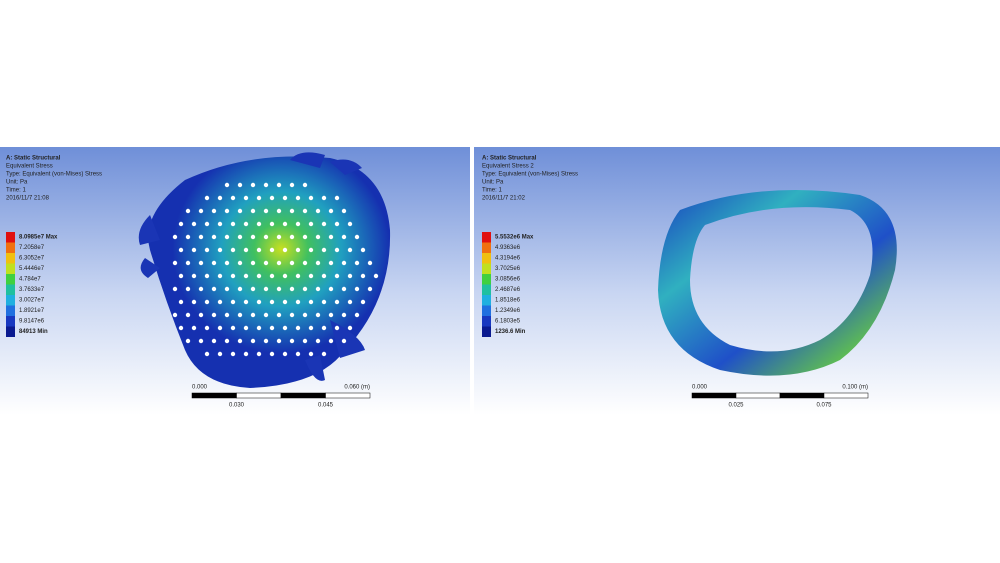 The width and height of the screenshot is (1000, 563). Describe the element at coordinates (29, 167) in the screenshot. I see `header-line: Equivalent Stress` at that location.